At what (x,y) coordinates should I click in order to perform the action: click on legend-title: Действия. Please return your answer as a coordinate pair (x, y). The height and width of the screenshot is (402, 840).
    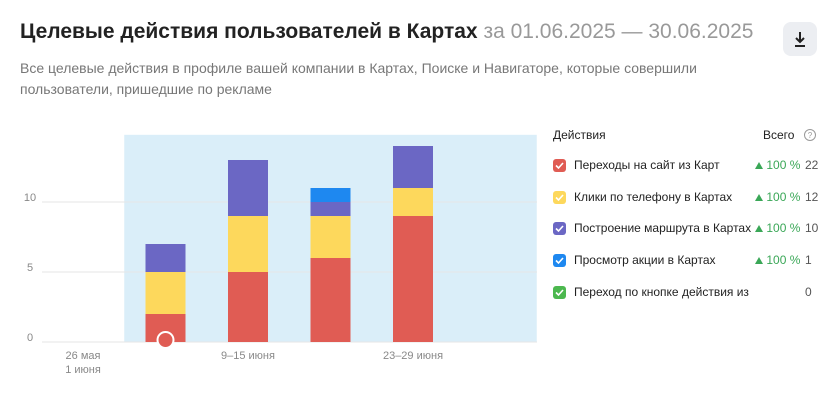
    Looking at the image, I should click on (579, 135).